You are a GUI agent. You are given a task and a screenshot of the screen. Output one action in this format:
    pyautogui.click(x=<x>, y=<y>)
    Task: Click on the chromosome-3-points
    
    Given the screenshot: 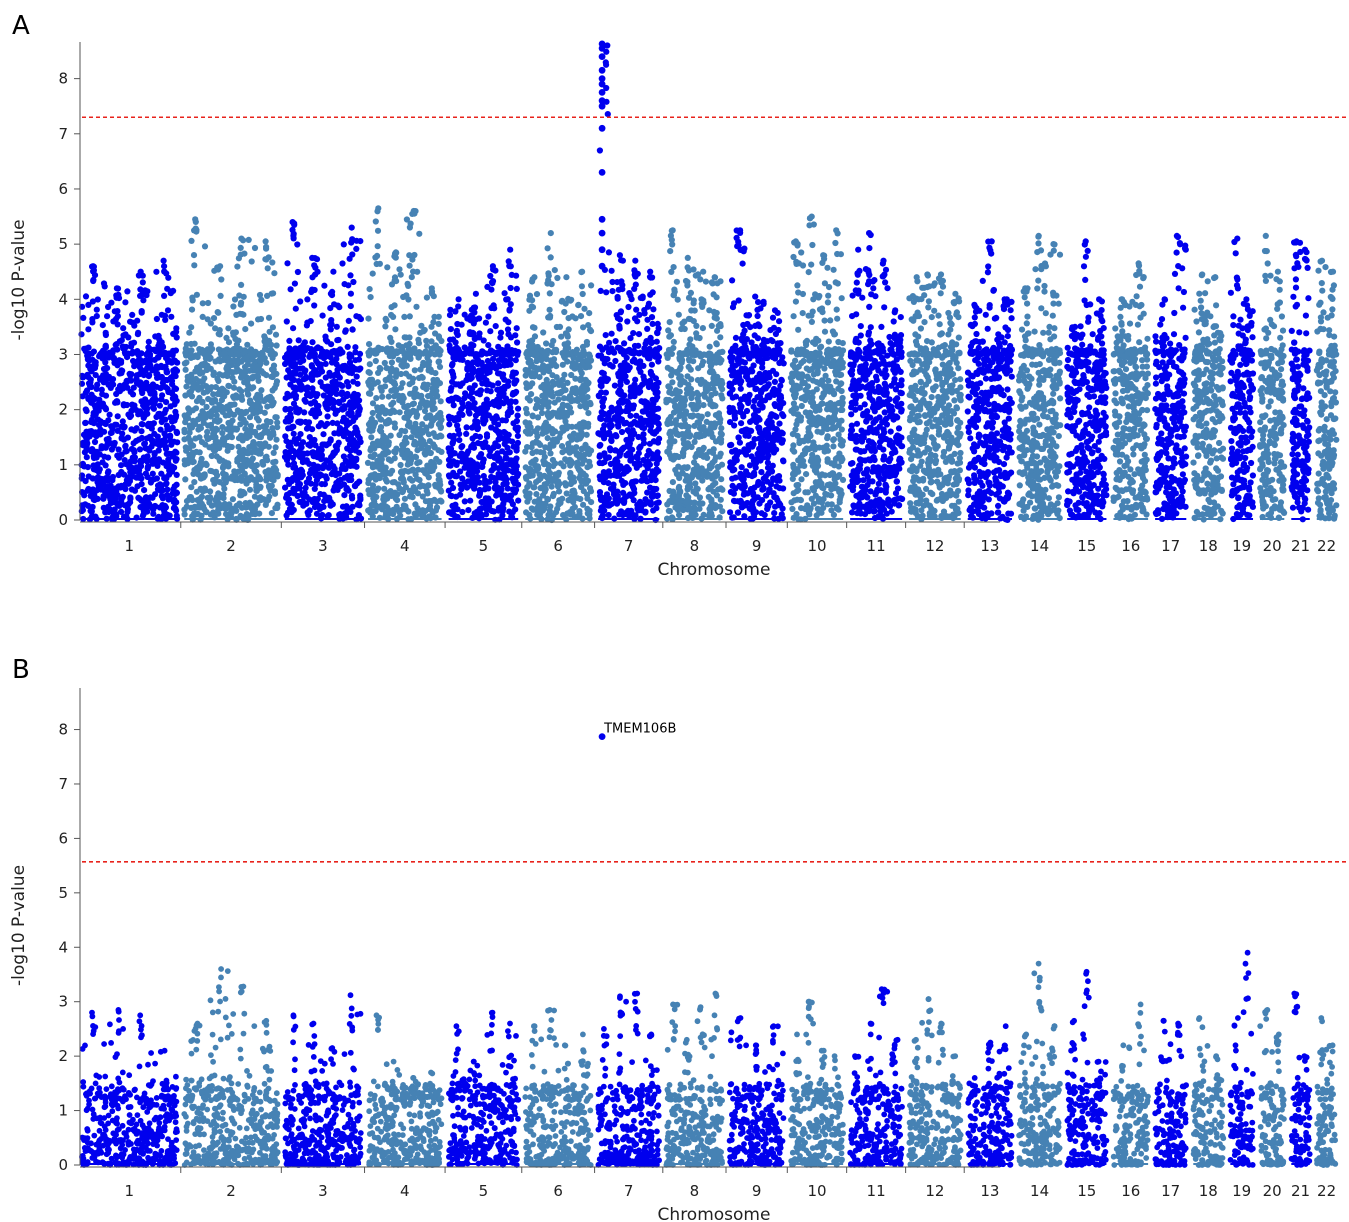 What is the action you would take?
    pyautogui.click(x=323, y=371)
    